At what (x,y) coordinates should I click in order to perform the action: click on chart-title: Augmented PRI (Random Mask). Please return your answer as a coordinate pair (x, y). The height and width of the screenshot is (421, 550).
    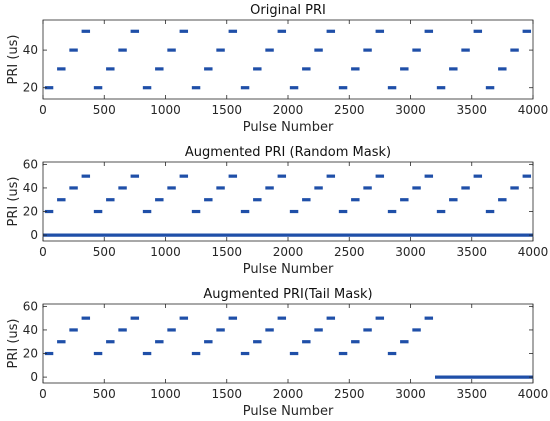
    Looking at the image, I should click on (288, 152).